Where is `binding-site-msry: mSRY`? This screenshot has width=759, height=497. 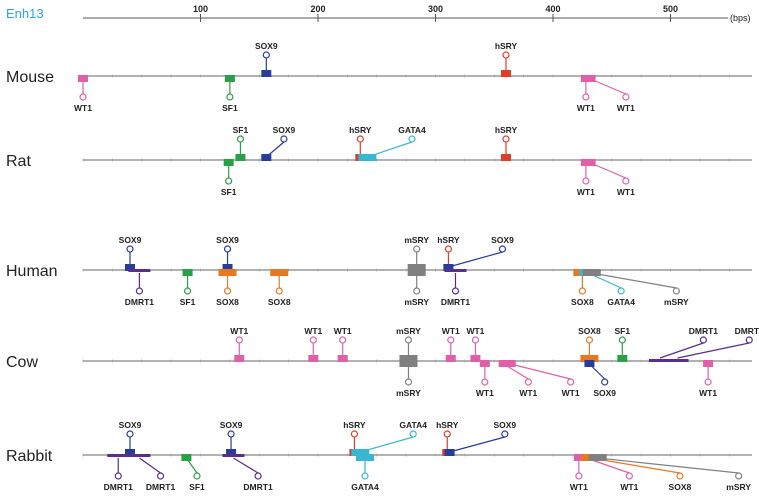
binding-site-msry: mSRY is located at coordinates (416, 288).